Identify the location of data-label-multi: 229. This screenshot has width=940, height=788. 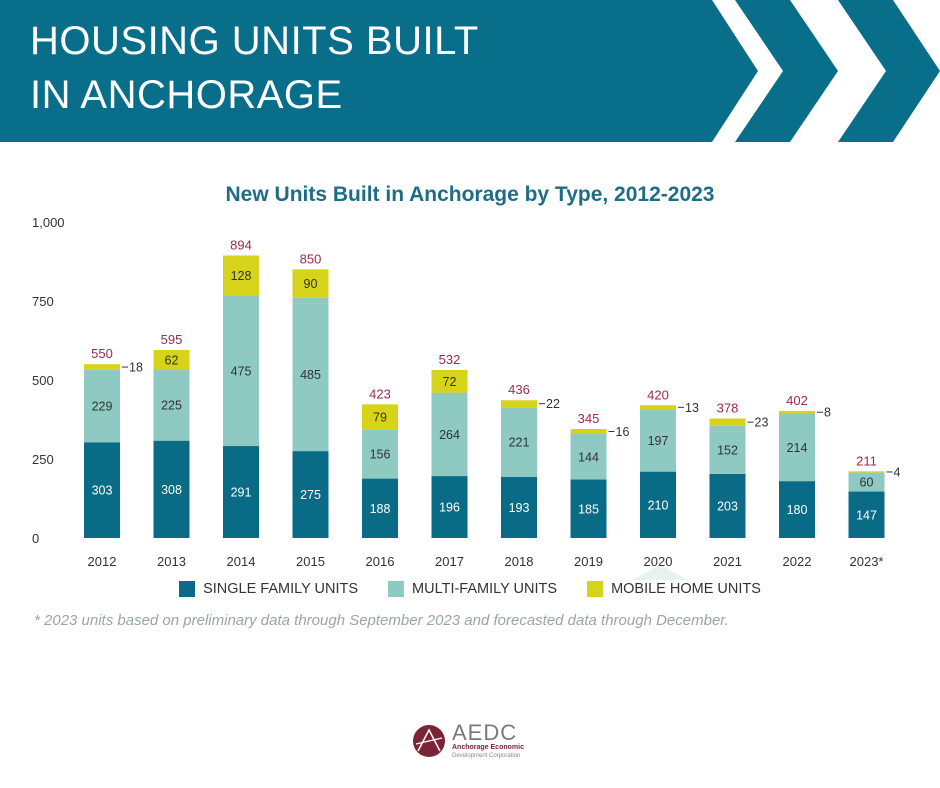
(102, 407).